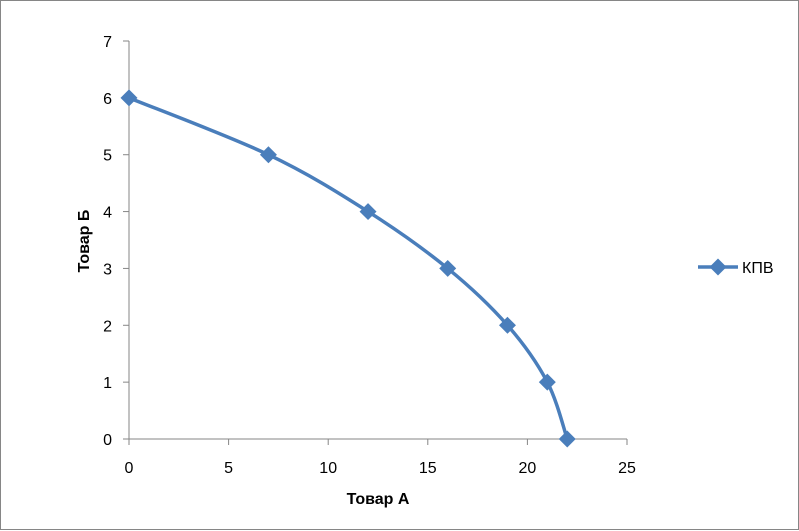  What do you see at coordinates (107, 383) in the screenshot?
I see `y-tick-label: 1` at bounding box center [107, 383].